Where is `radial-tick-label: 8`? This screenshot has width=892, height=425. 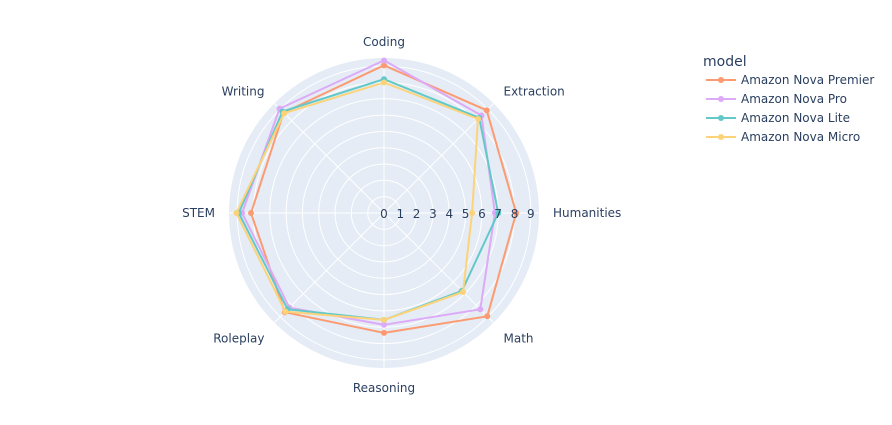 radial-tick-label: 8 is located at coordinates (515, 214).